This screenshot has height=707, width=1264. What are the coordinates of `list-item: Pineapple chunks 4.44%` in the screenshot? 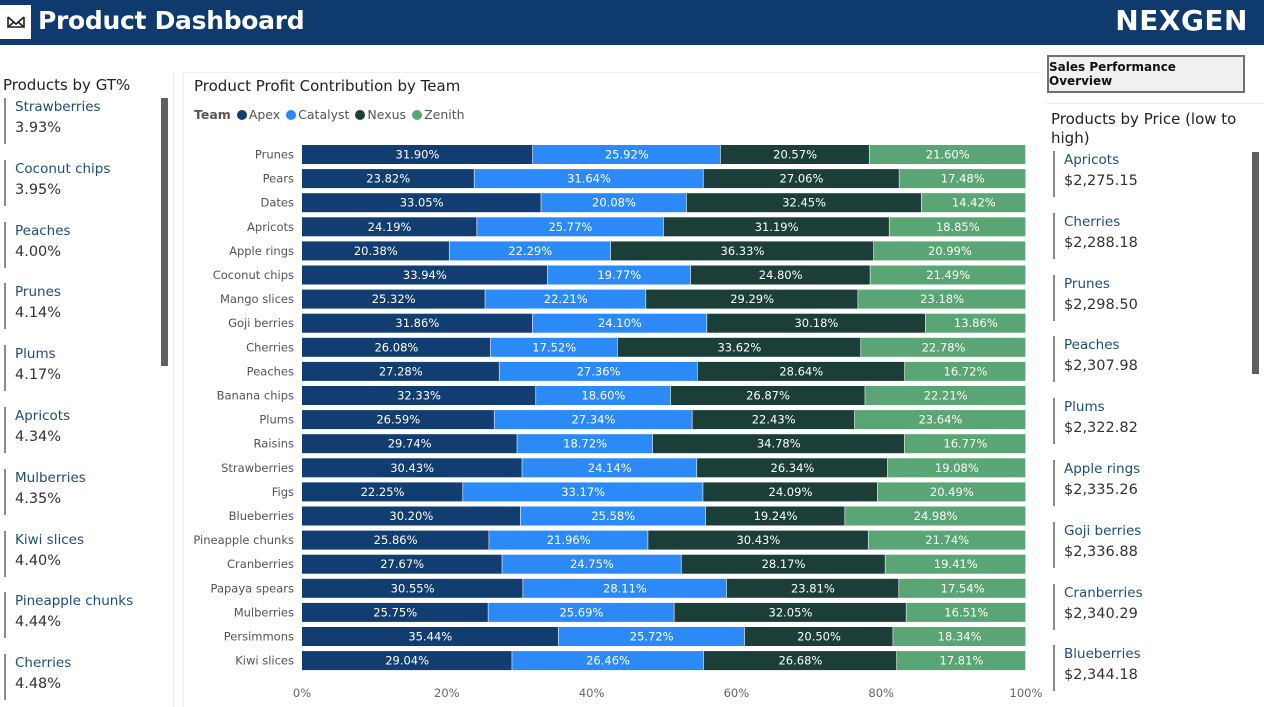 It's located at (88, 615).